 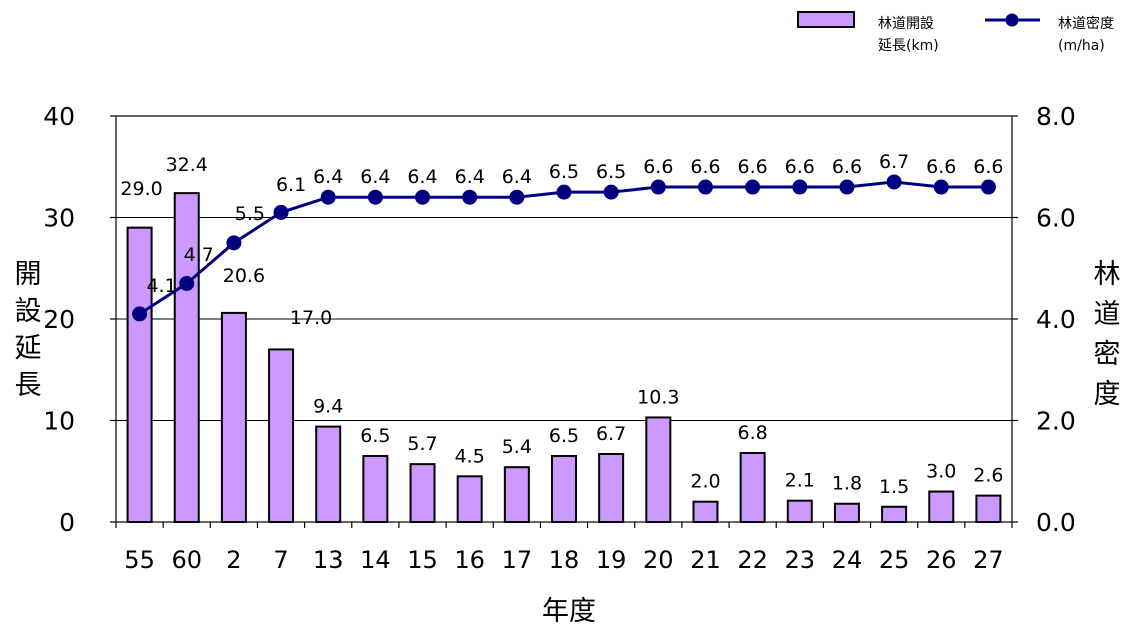 I want to click on bar-value-label: 3.0, so click(x=941, y=472).